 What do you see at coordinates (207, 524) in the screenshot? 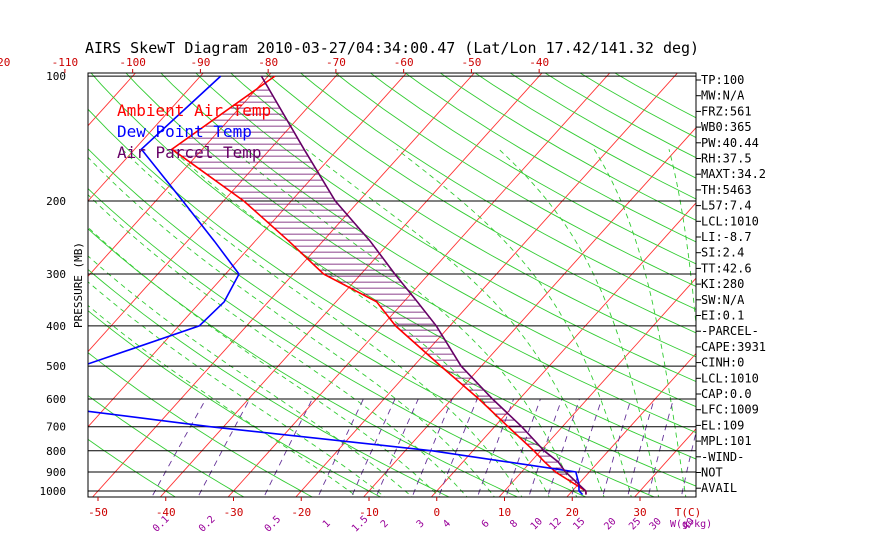
I see `mixing-ratio-tick-label: 0.2` at bounding box center [207, 524].